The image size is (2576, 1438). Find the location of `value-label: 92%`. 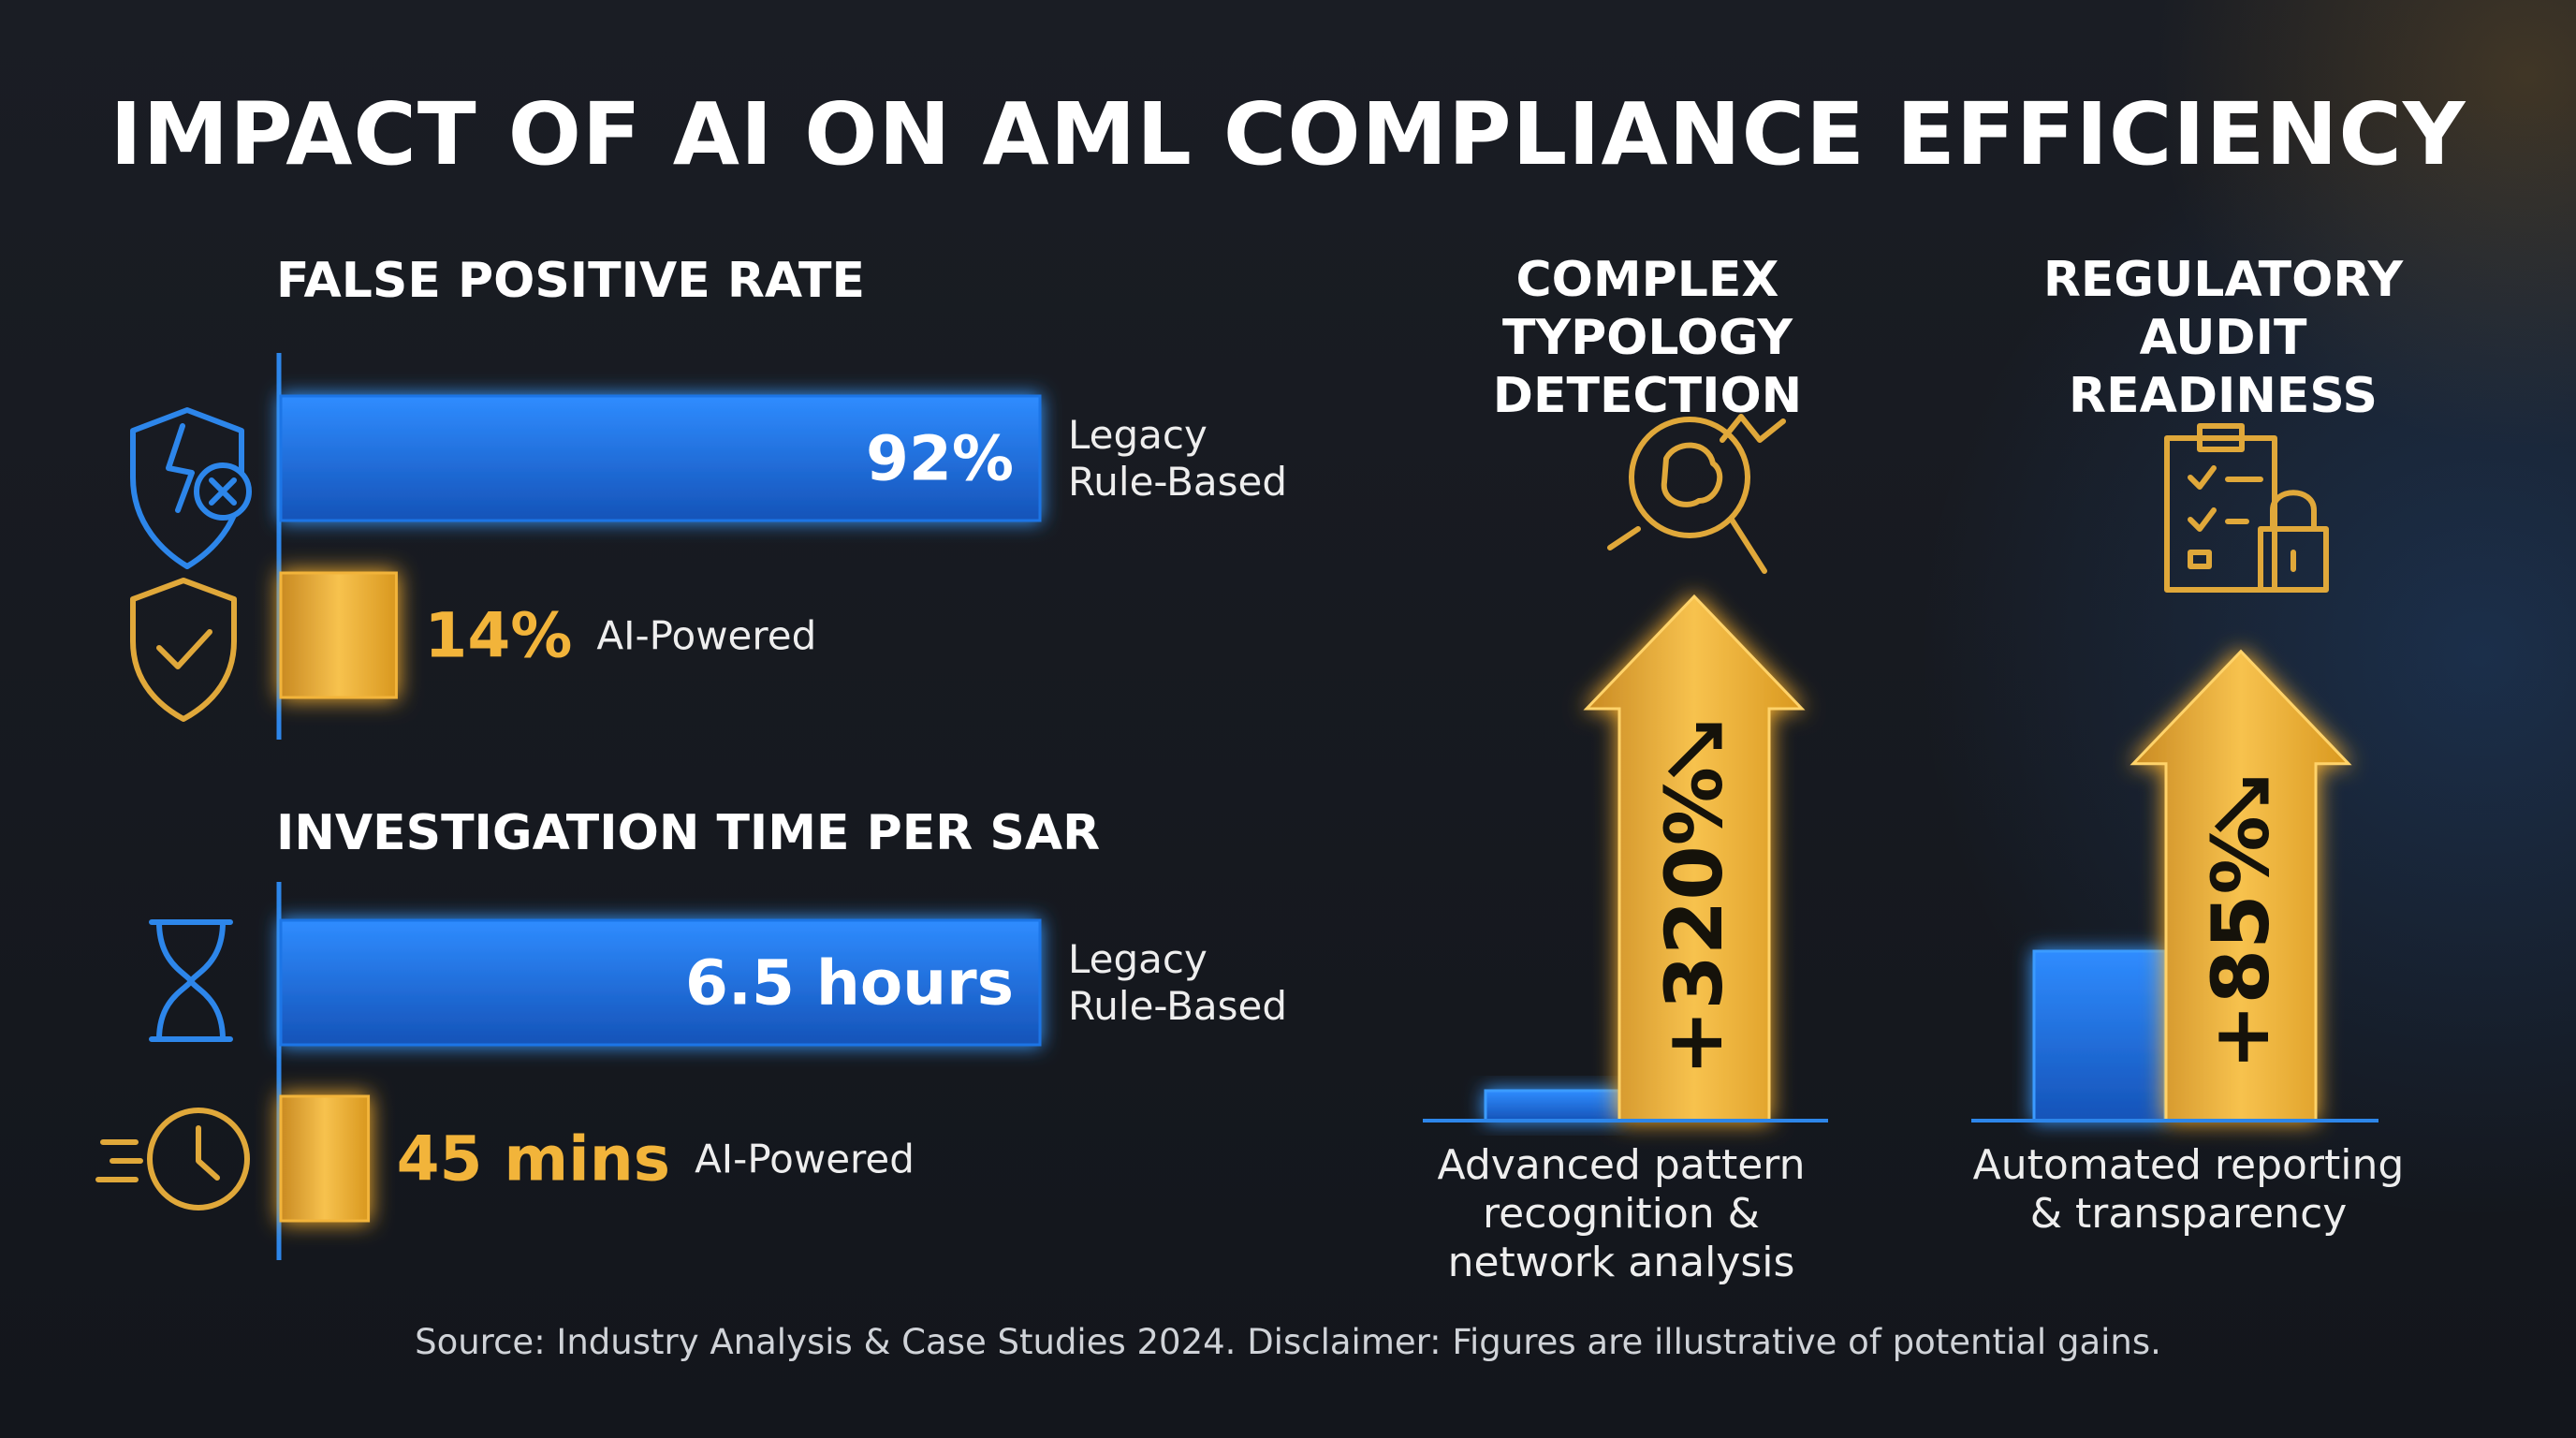

value-label: 92% is located at coordinates (940, 458).